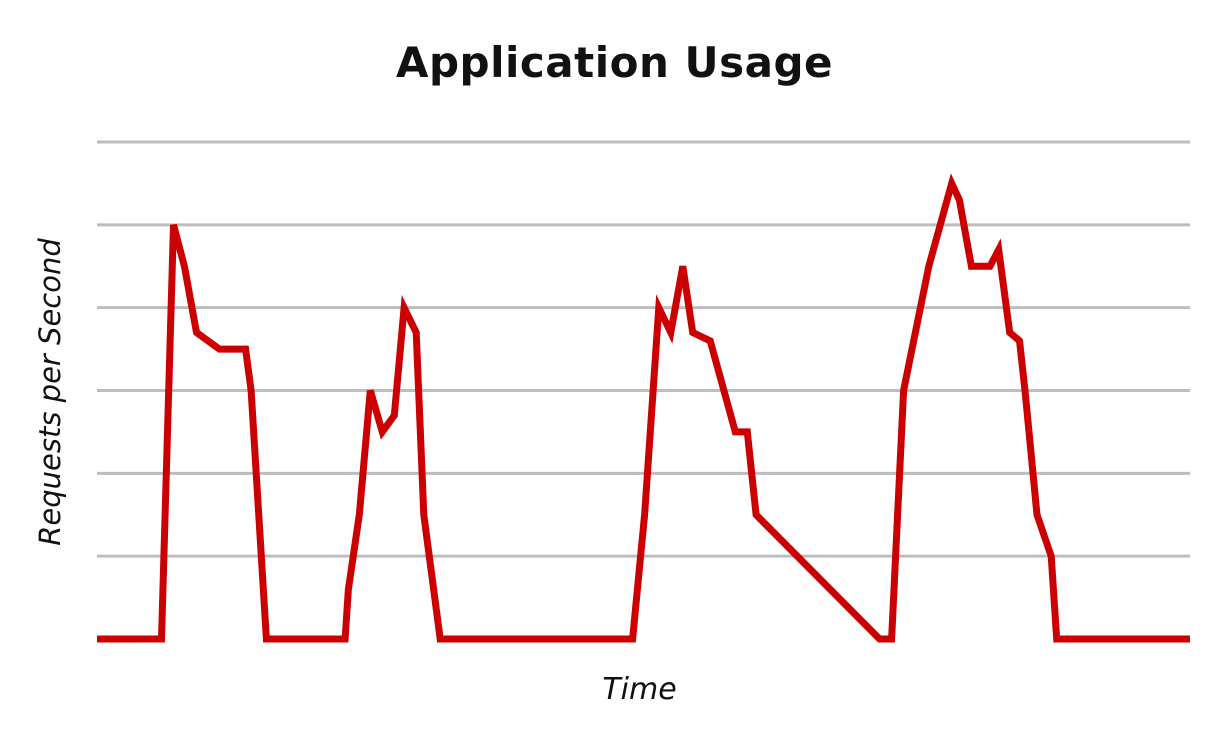 This screenshot has height=735, width=1229. I want to click on x-axis-label: Time, so click(639, 689).